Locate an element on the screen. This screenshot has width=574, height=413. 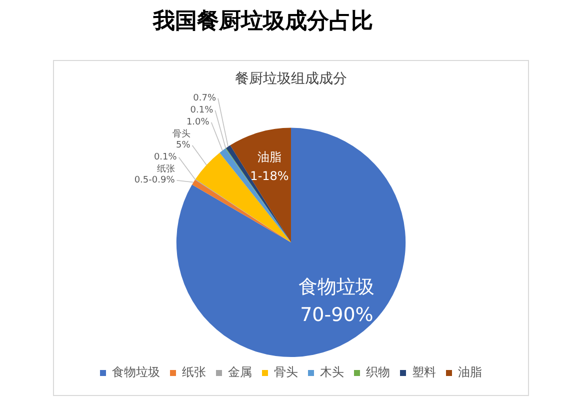
legend-label: 木头 is located at coordinates (332, 372).